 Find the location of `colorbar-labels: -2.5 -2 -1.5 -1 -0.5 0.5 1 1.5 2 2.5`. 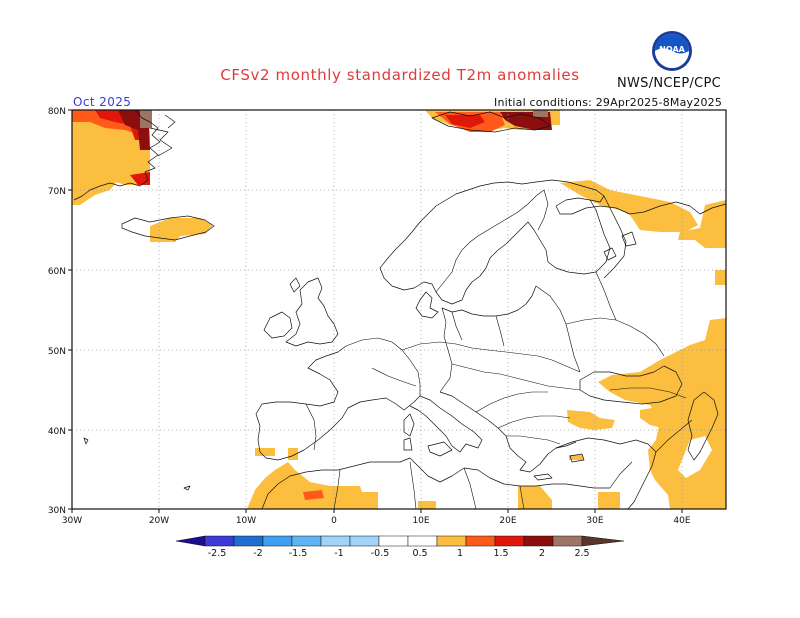

colorbar-labels: -2.5 -2 -1.5 -1 -0.5 0.5 1 1.5 2 2.5 is located at coordinates (399, 553).